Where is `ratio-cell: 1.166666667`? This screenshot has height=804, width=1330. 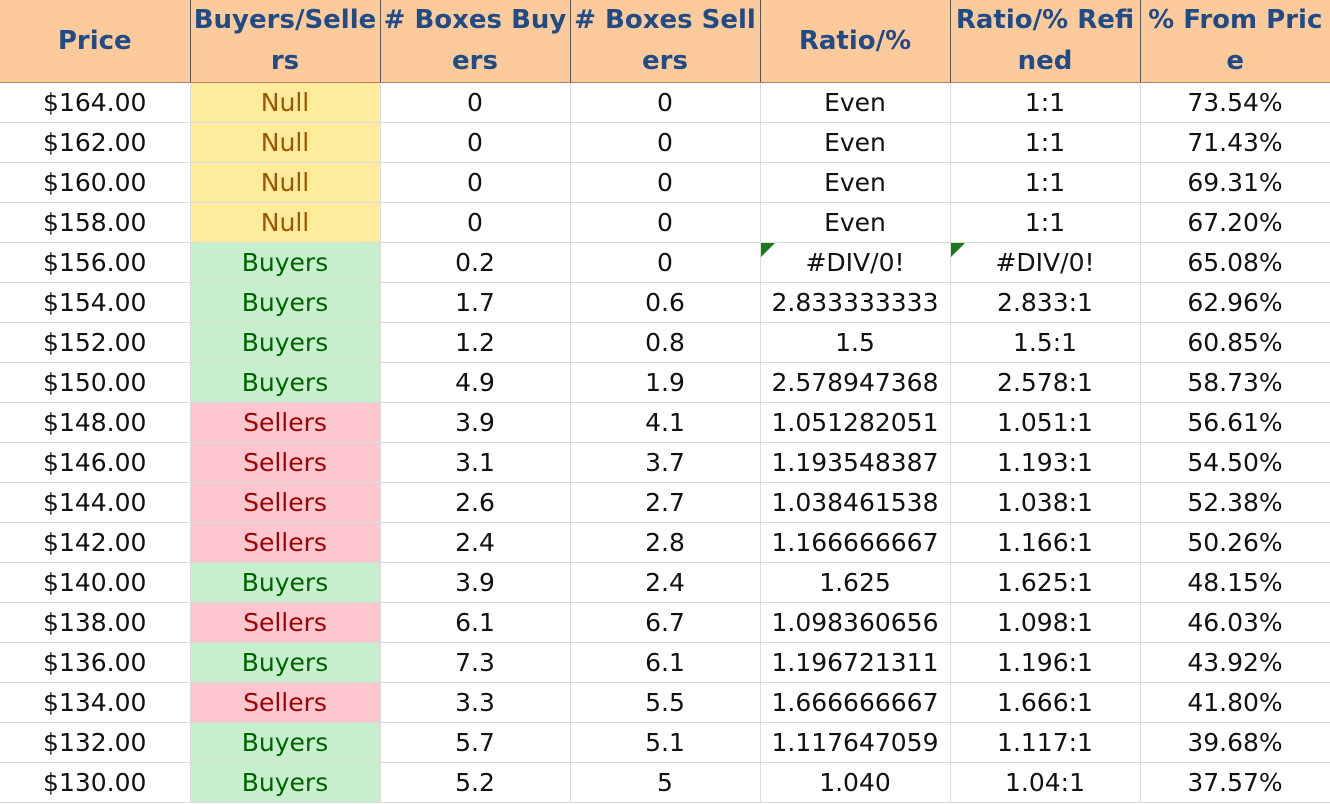
ratio-cell: 1.166666667 is located at coordinates (855, 542).